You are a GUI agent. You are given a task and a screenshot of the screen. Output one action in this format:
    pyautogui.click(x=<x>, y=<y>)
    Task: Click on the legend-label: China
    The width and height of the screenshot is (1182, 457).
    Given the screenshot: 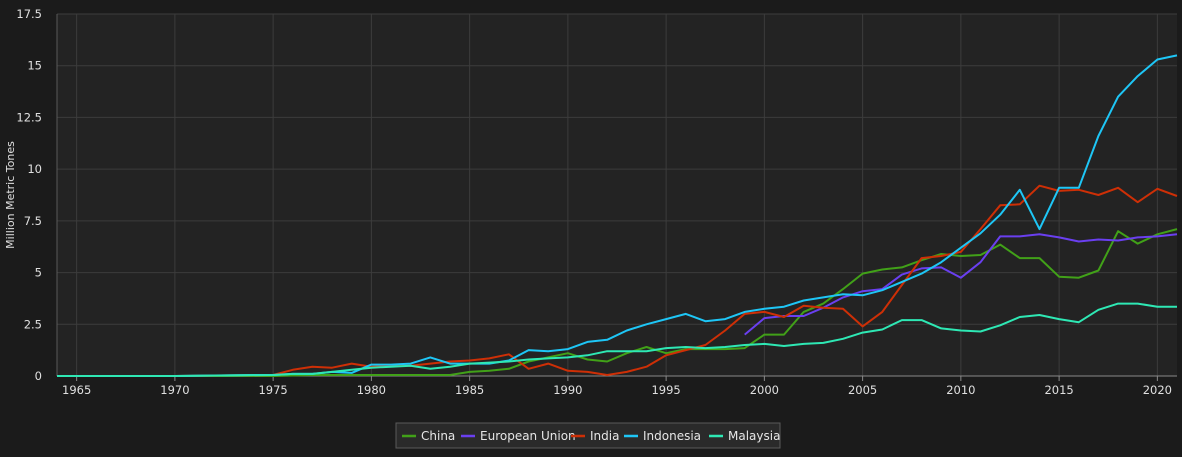 What is the action you would take?
    pyautogui.click(x=438, y=436)
    